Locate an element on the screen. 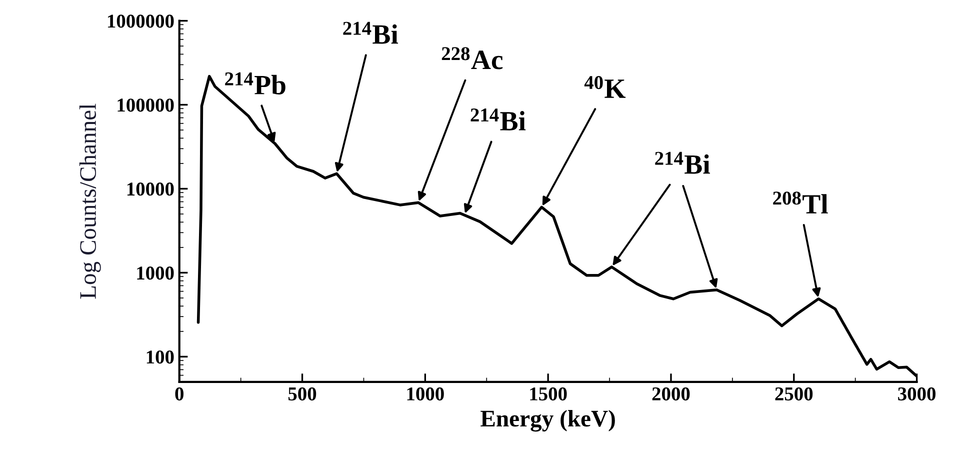  x-tick-label: 500 is located at coordinates (302, 393).